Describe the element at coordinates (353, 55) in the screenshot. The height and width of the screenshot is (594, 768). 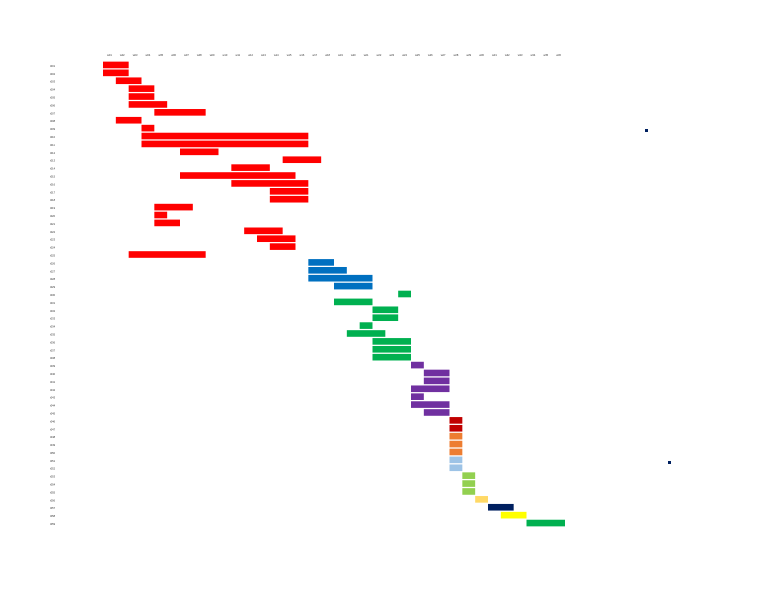
I see `x-tick-label: w20` at that location.